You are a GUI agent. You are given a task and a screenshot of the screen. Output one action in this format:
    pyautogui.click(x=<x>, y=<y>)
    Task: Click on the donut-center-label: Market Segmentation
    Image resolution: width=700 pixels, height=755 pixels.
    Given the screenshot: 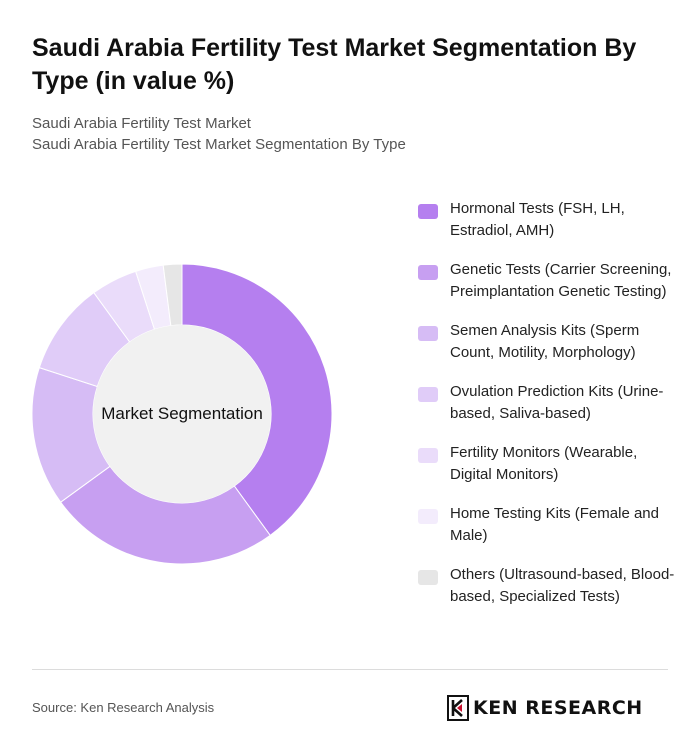 What is the action you would take?
    pyautogui.click(x=182, y=413)
    